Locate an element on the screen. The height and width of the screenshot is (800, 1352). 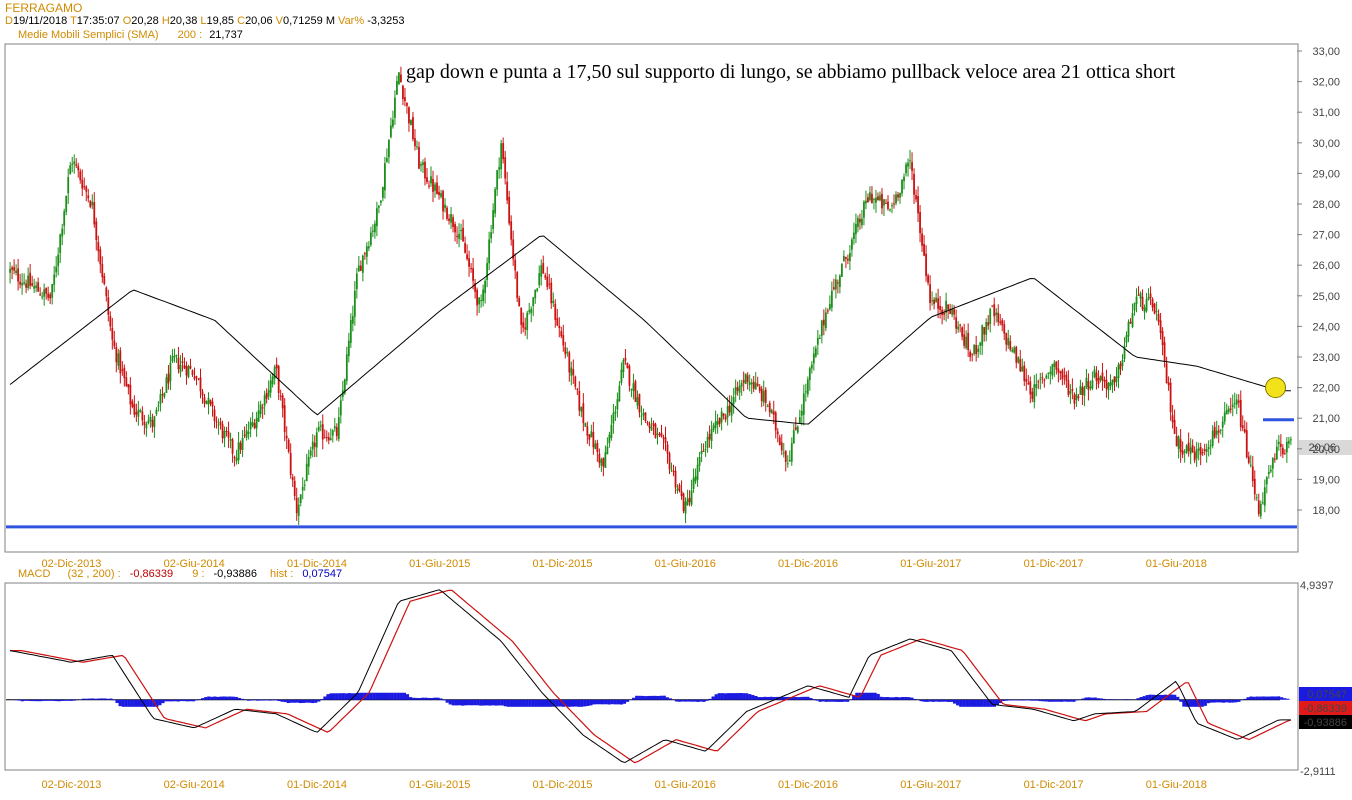
hist-label: hist : is located at coordinates (282, 574).